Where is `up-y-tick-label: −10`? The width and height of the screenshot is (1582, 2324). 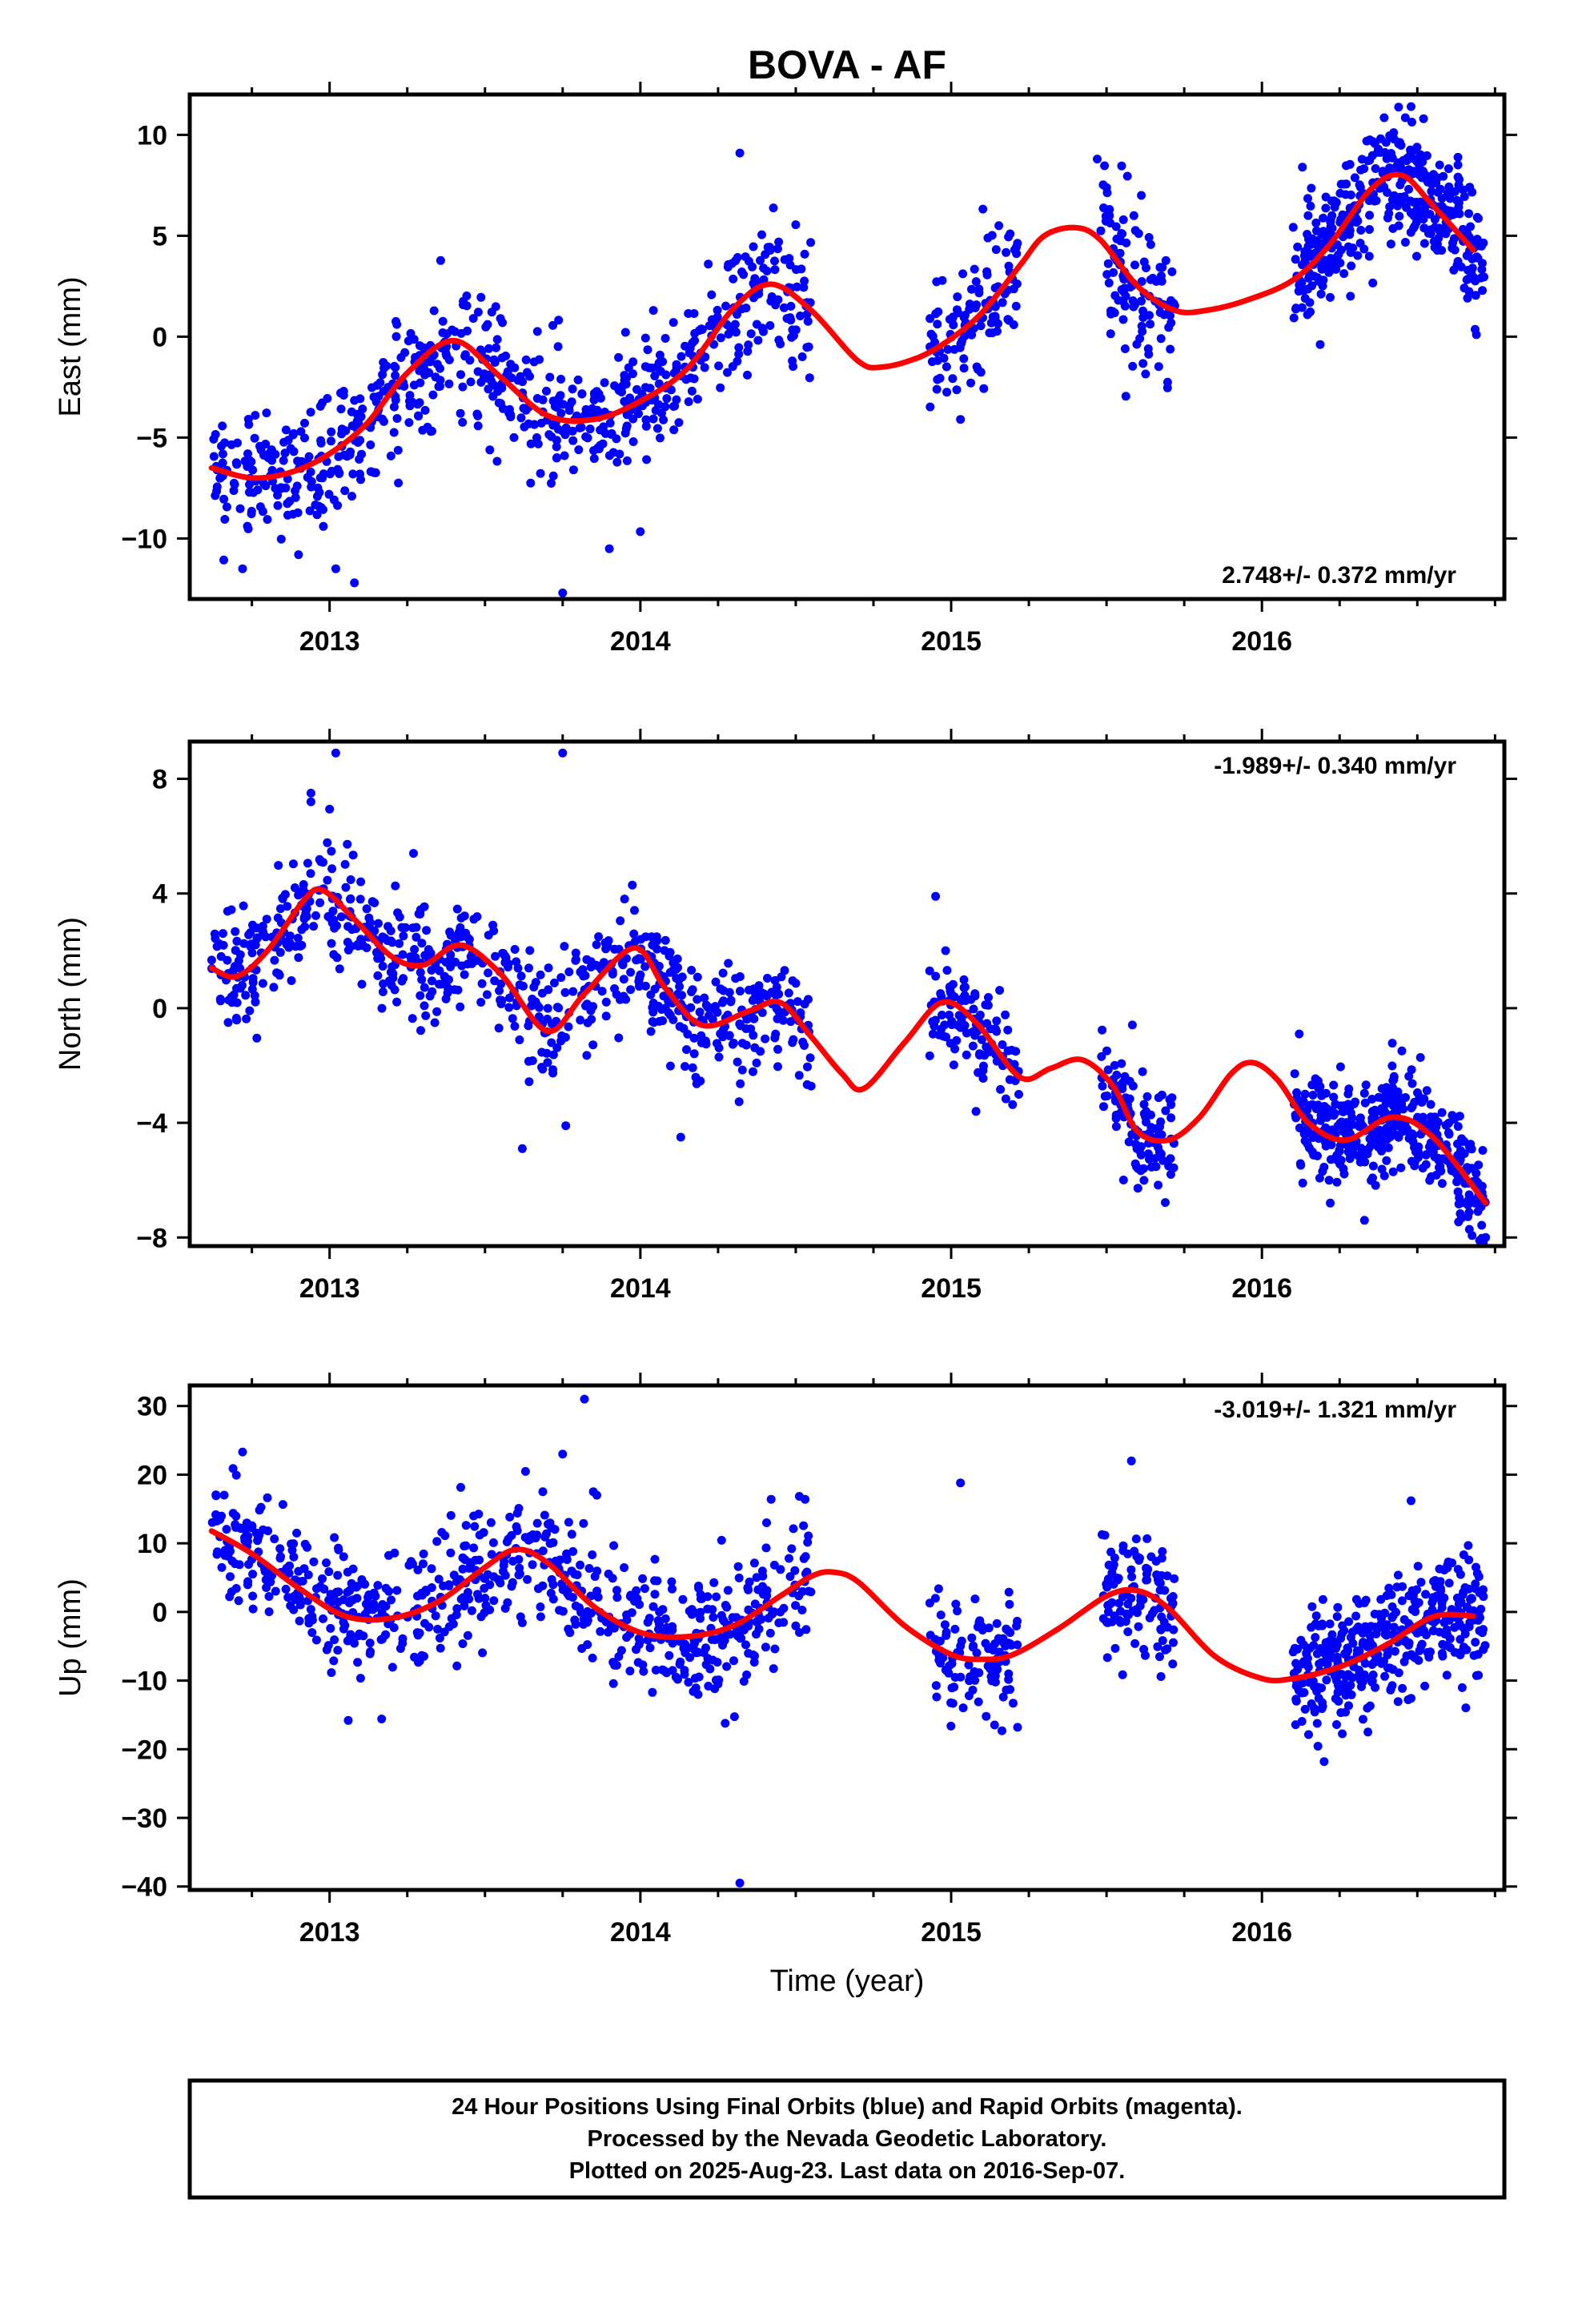
up-y-tick-label: −10 is located at coordinates (144, 1682).